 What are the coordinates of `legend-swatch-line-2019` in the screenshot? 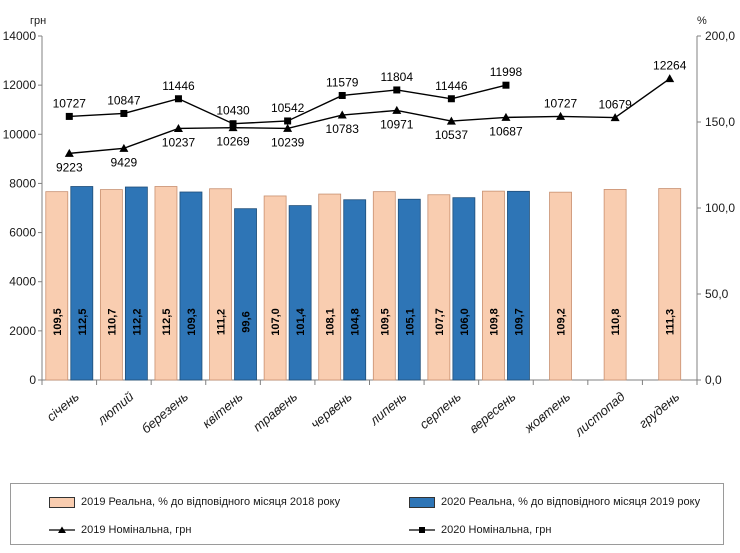 It's located at (62, 529).